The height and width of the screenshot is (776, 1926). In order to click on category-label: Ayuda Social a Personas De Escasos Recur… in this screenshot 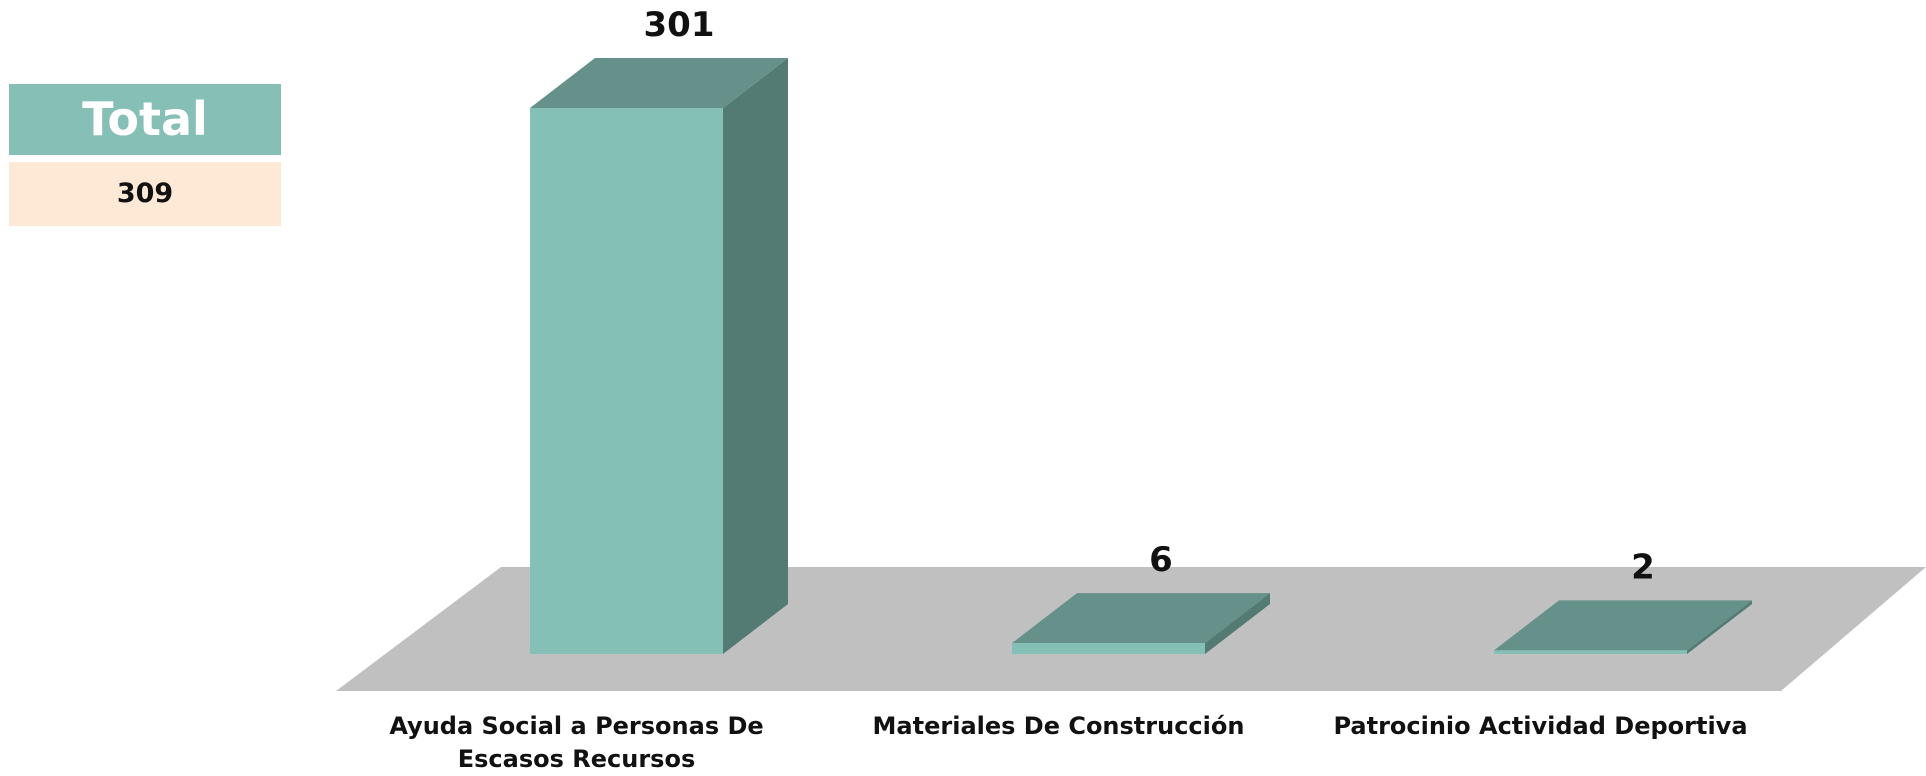, I will do `click(576, 742)`.